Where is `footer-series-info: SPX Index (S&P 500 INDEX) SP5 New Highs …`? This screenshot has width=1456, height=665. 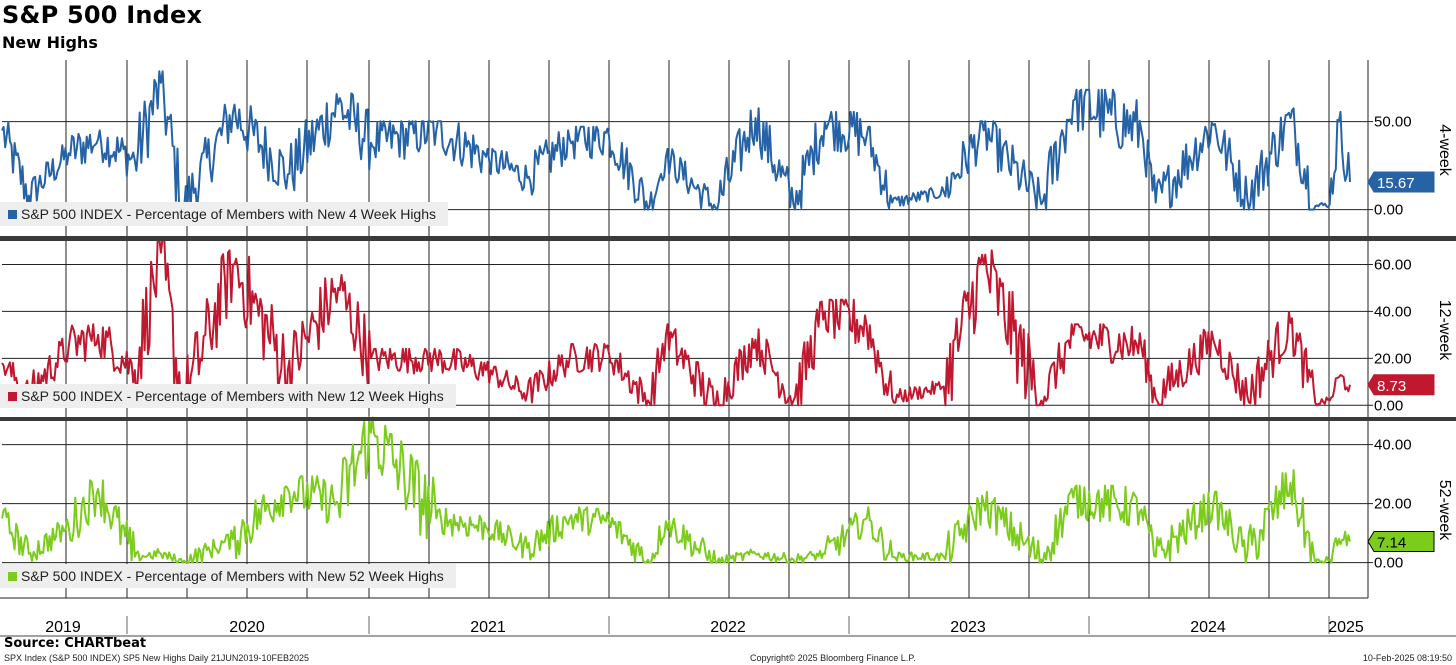
footer-series-info: SPX Index (S&P 500 INDEX) SP5 New Highs … is located at coordinates (156, 658).